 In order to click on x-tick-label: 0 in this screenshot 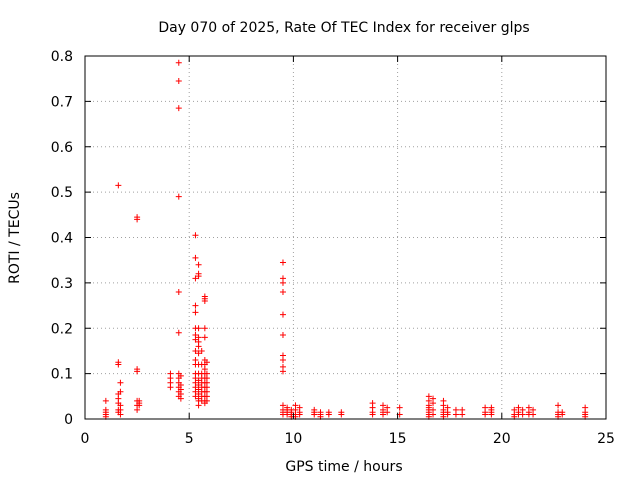, I will do `click(85, 439)`.